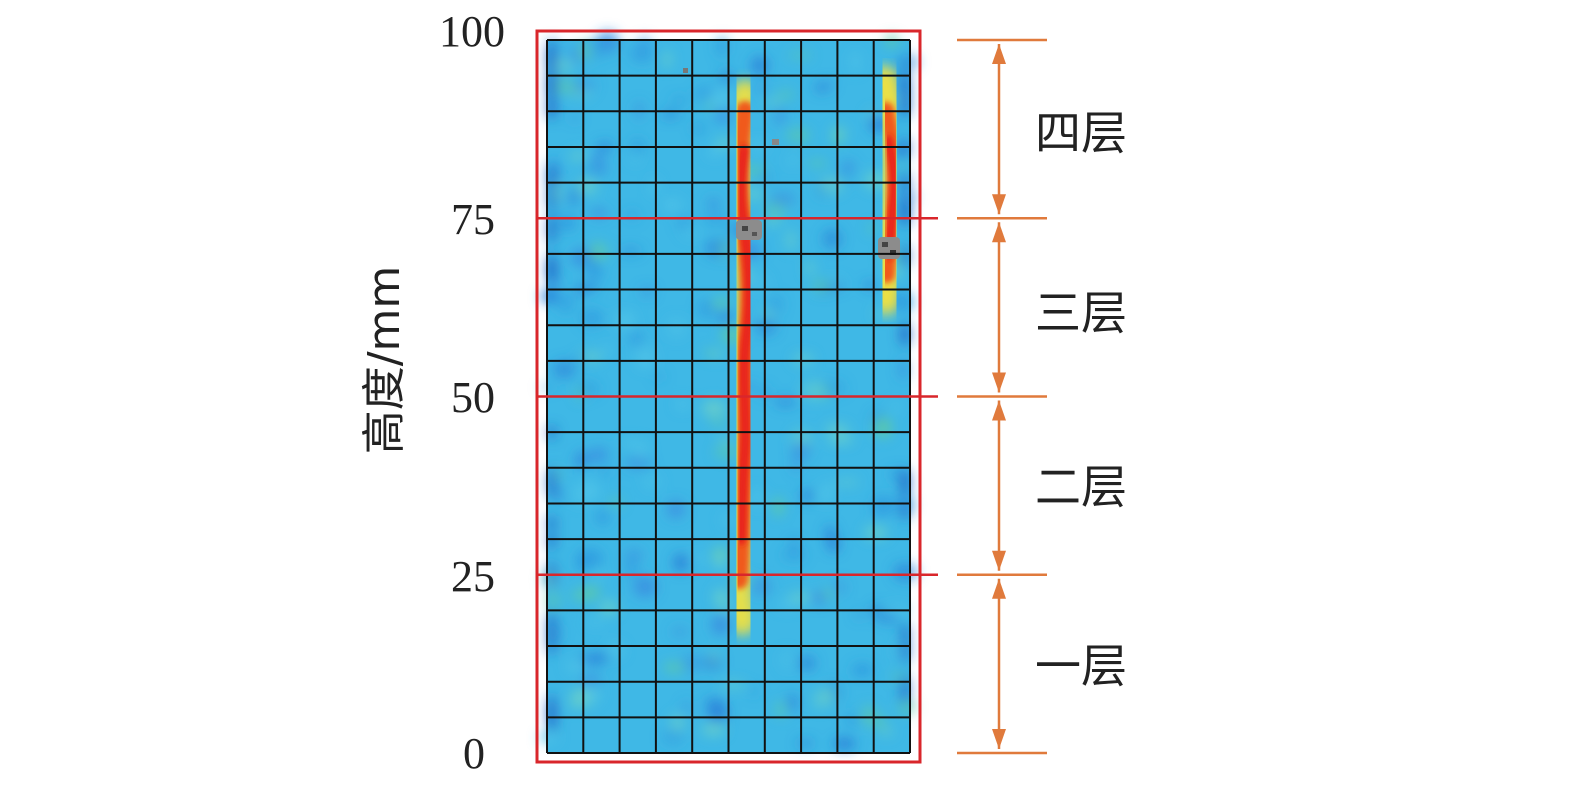  I want to click on crack-right, so click(890, 190).